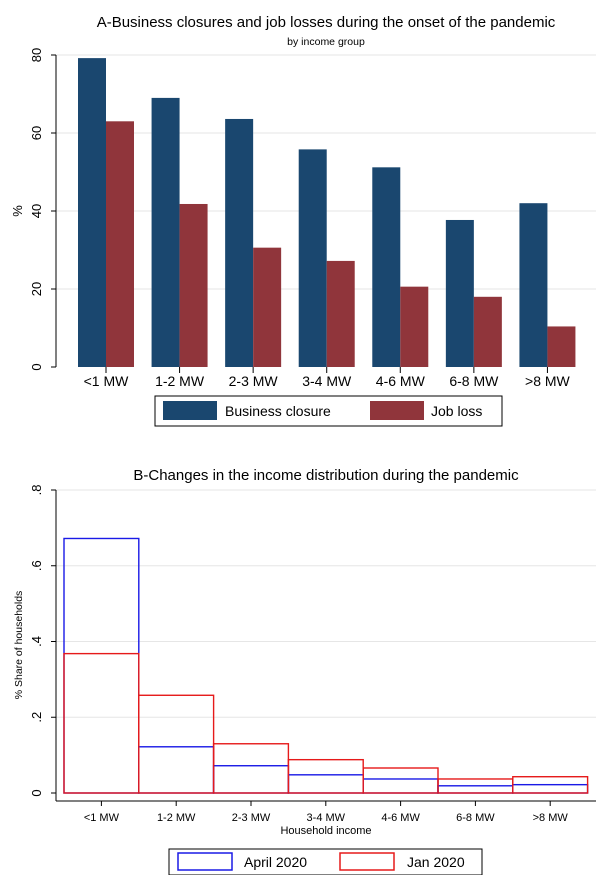 Image resolution: width=596 pixels, height=875 pixels. I want to click on bar-business-closure-4-6-mw, so click(386, 267).